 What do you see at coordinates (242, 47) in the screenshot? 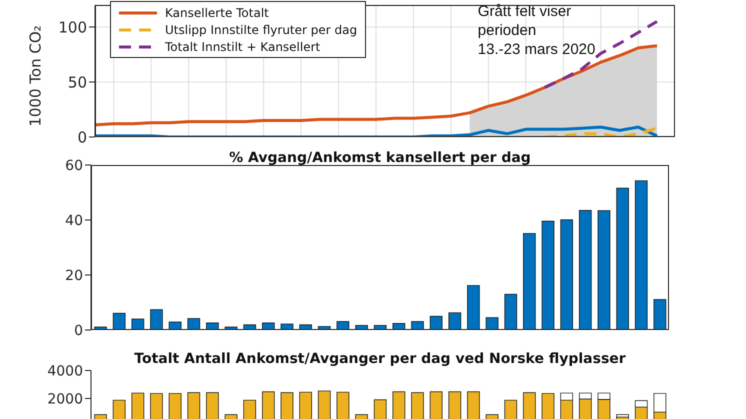
I see `legend-label: Totalt Innstilt + Kansellert` at bounding box center [242, 47].